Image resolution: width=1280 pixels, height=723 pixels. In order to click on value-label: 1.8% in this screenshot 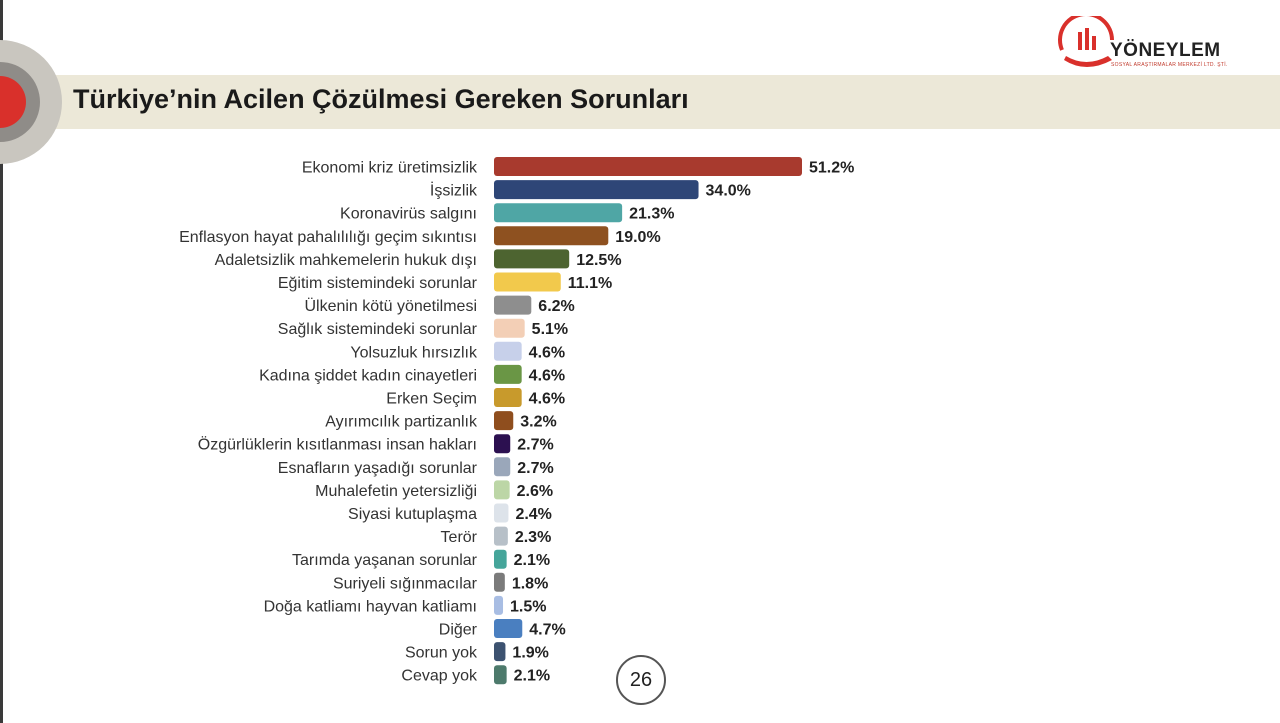, I will do `click(530, 583)`.